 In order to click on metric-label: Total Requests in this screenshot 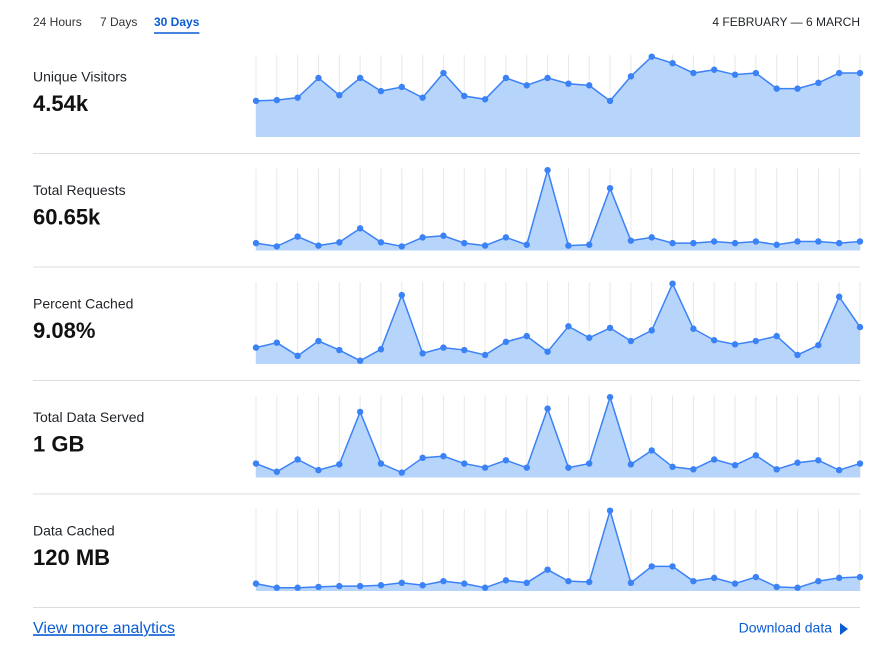, I will do `click(79, 190)`.